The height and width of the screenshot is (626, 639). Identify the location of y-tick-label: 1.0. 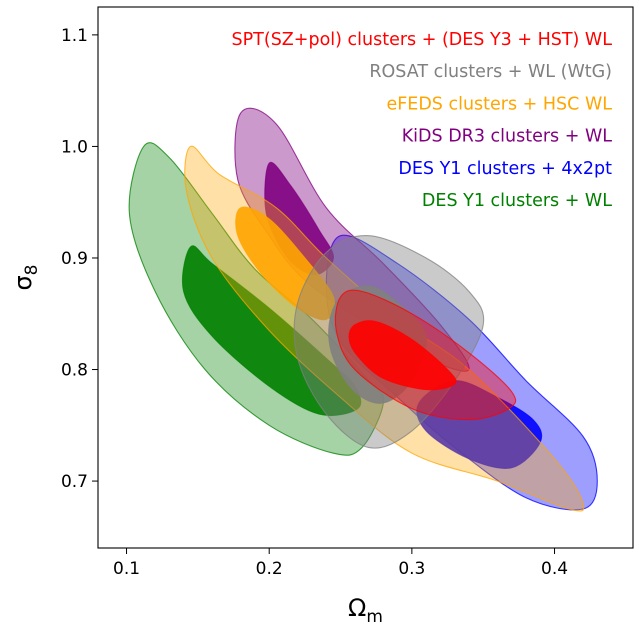
(74, 147).